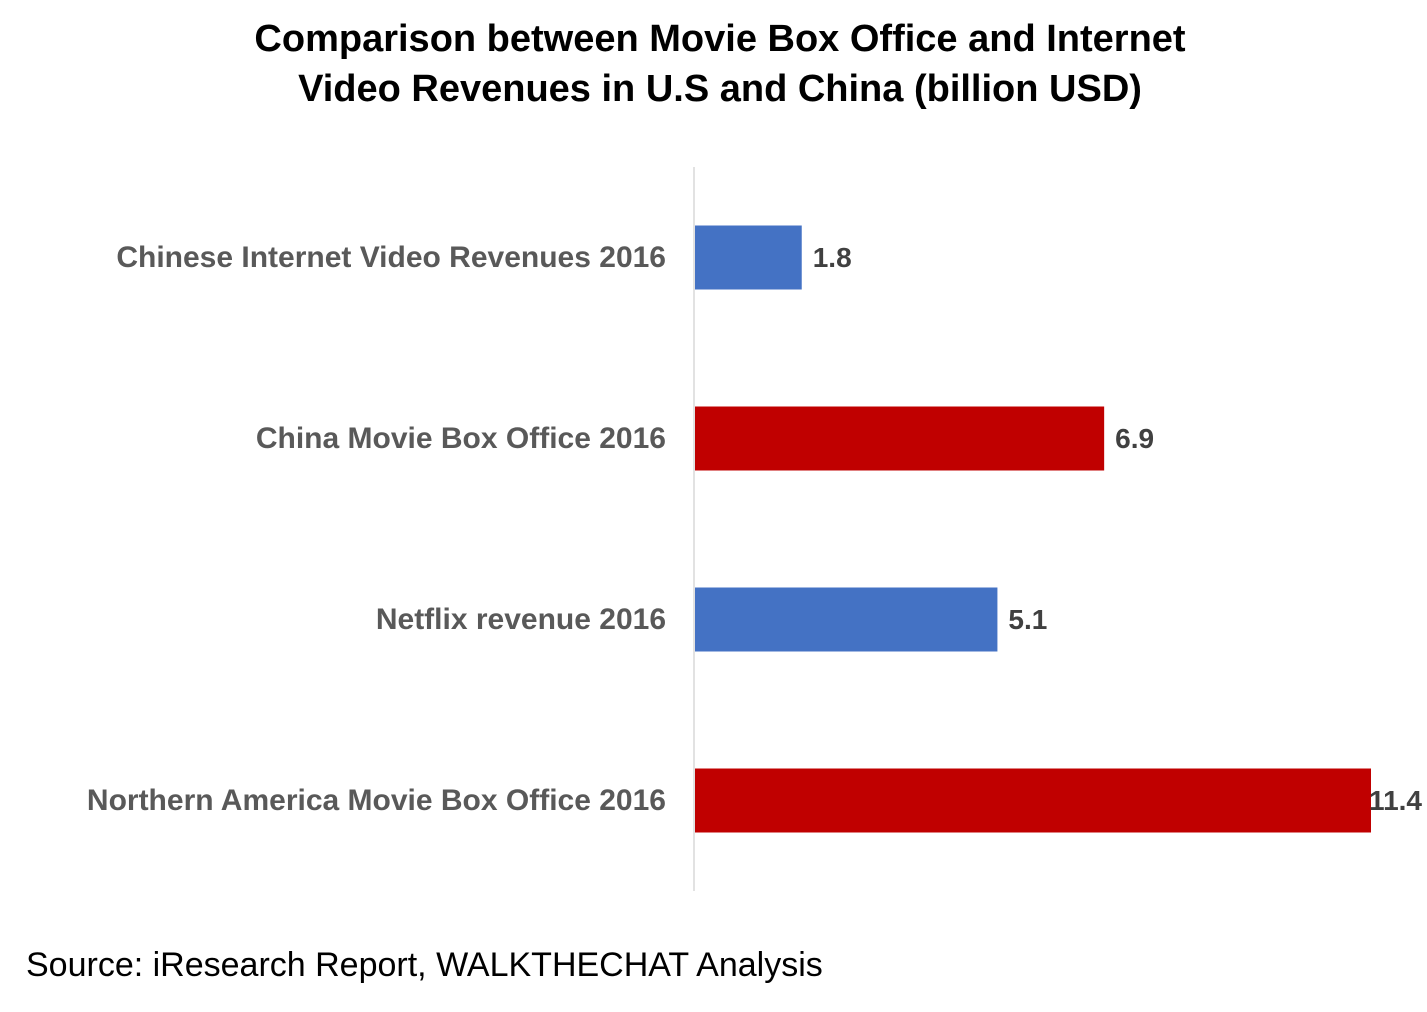 Image resolution: width=1427 pixels, height=1012 pixels. What do you see at coordinates (461, 438) in the screenshot?
I see `category-label: China Movie Box Office 2016` at bounding box center [461, 438].